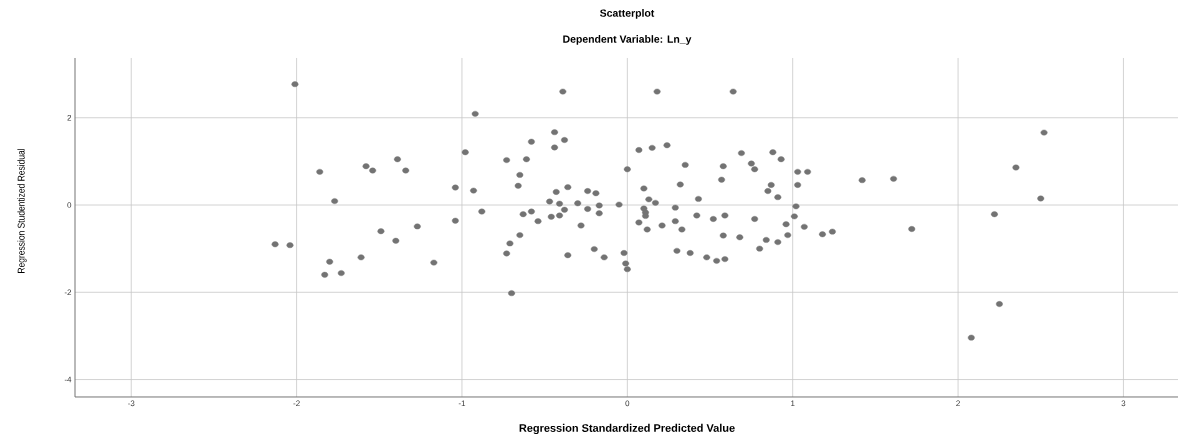 This screenshot has width=1181, height=441. I want to click on x-axis-title: Regression Standardized Predicted Value, so click(627, 429).